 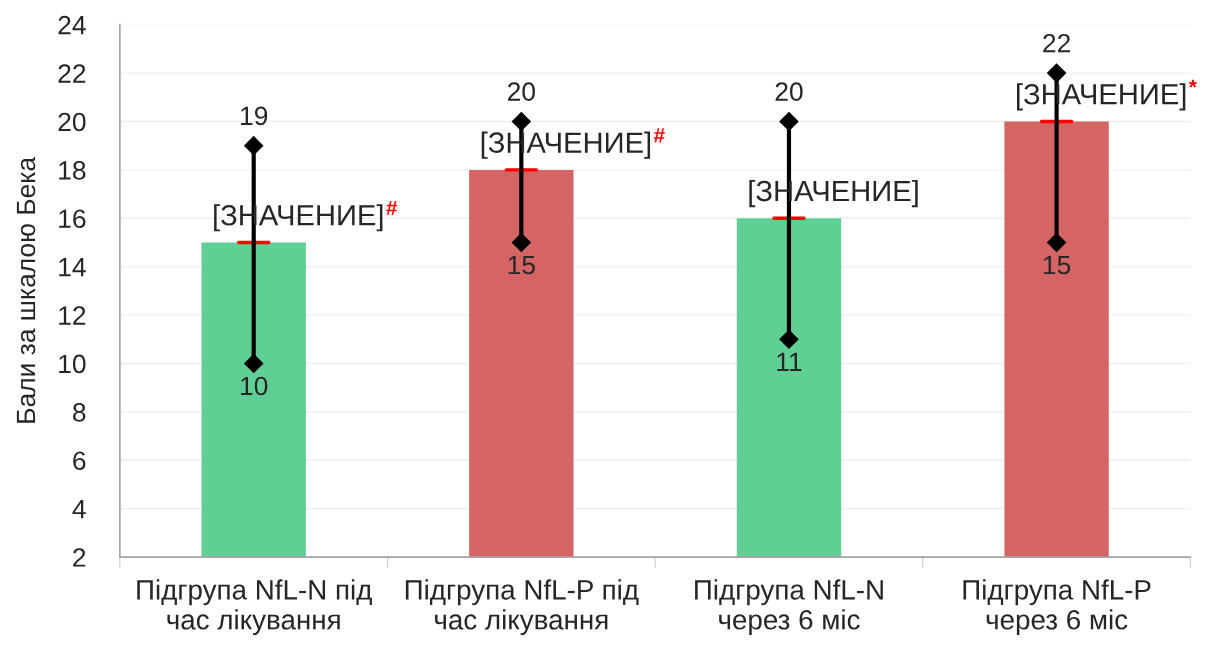 I want to click on data-label: 19, so click(x=254, y=116).